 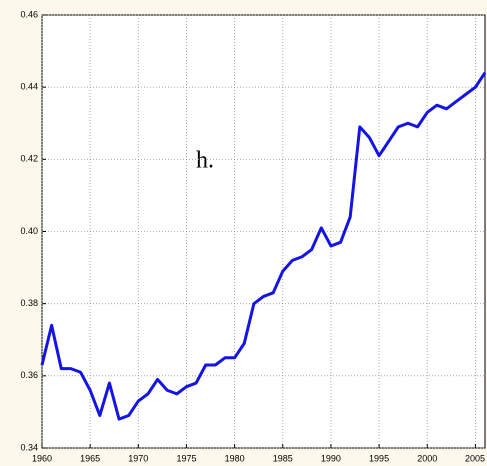 What do you see at coordinates (475, 458) in the screenshot?
I see `x-tick-label: 2005` at bounding box center [475, 458].